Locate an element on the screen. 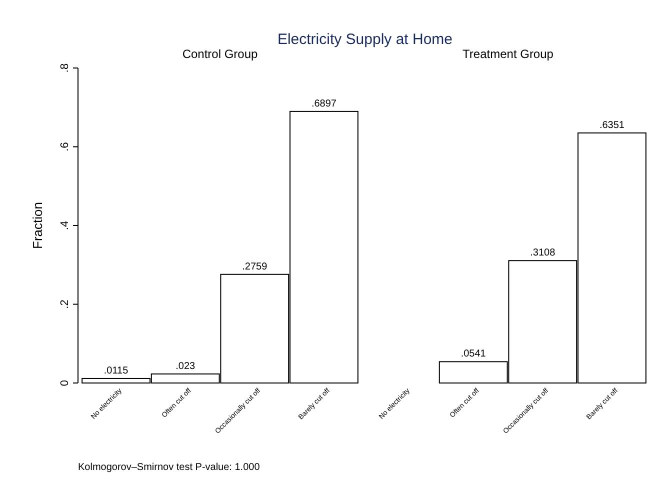 This screenshot has width=670, height=493. y-tick-label: .8 is located at coordinates (65, 68).